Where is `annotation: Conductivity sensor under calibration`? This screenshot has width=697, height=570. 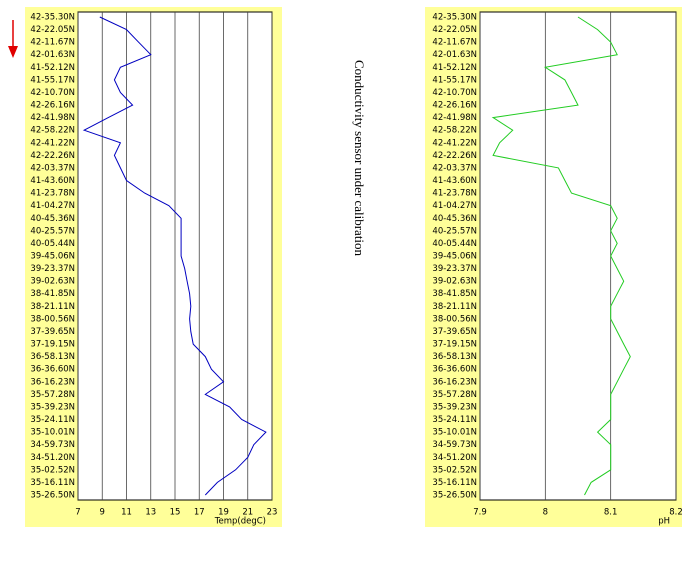
annotation: Conductivity sensor under calibration is located at coordinates (359, 158).